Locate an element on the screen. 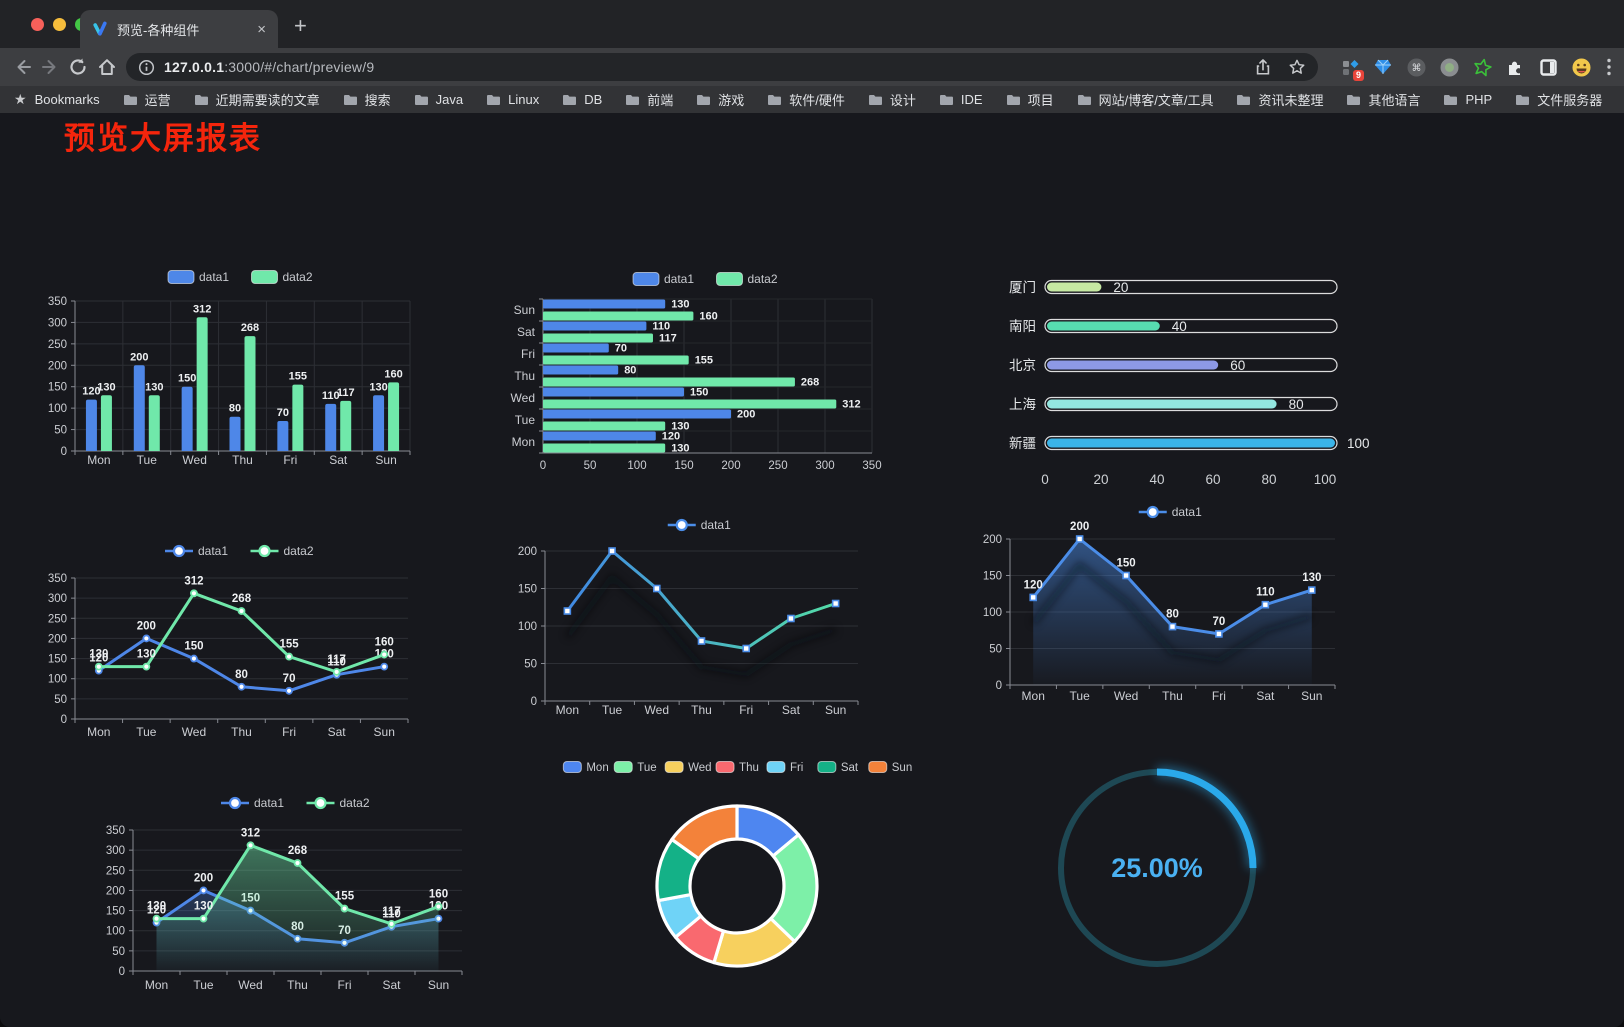  bookmark-folder: 搜索 is located at coordinates (367, 99).